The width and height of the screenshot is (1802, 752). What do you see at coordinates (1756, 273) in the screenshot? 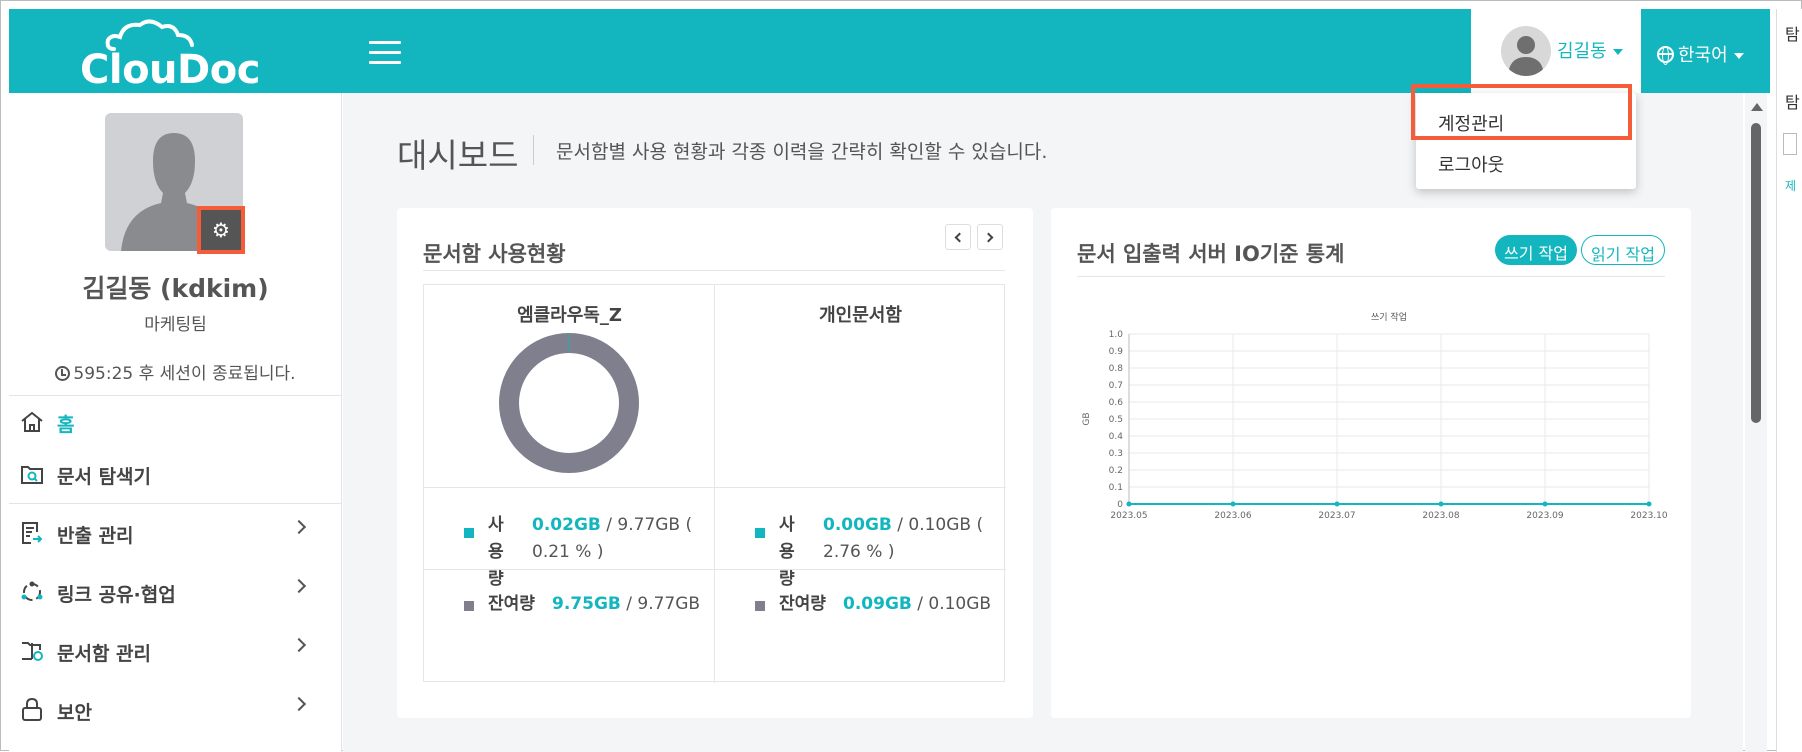
I see `scroll-thumb` at bounding box center [1756, 273].